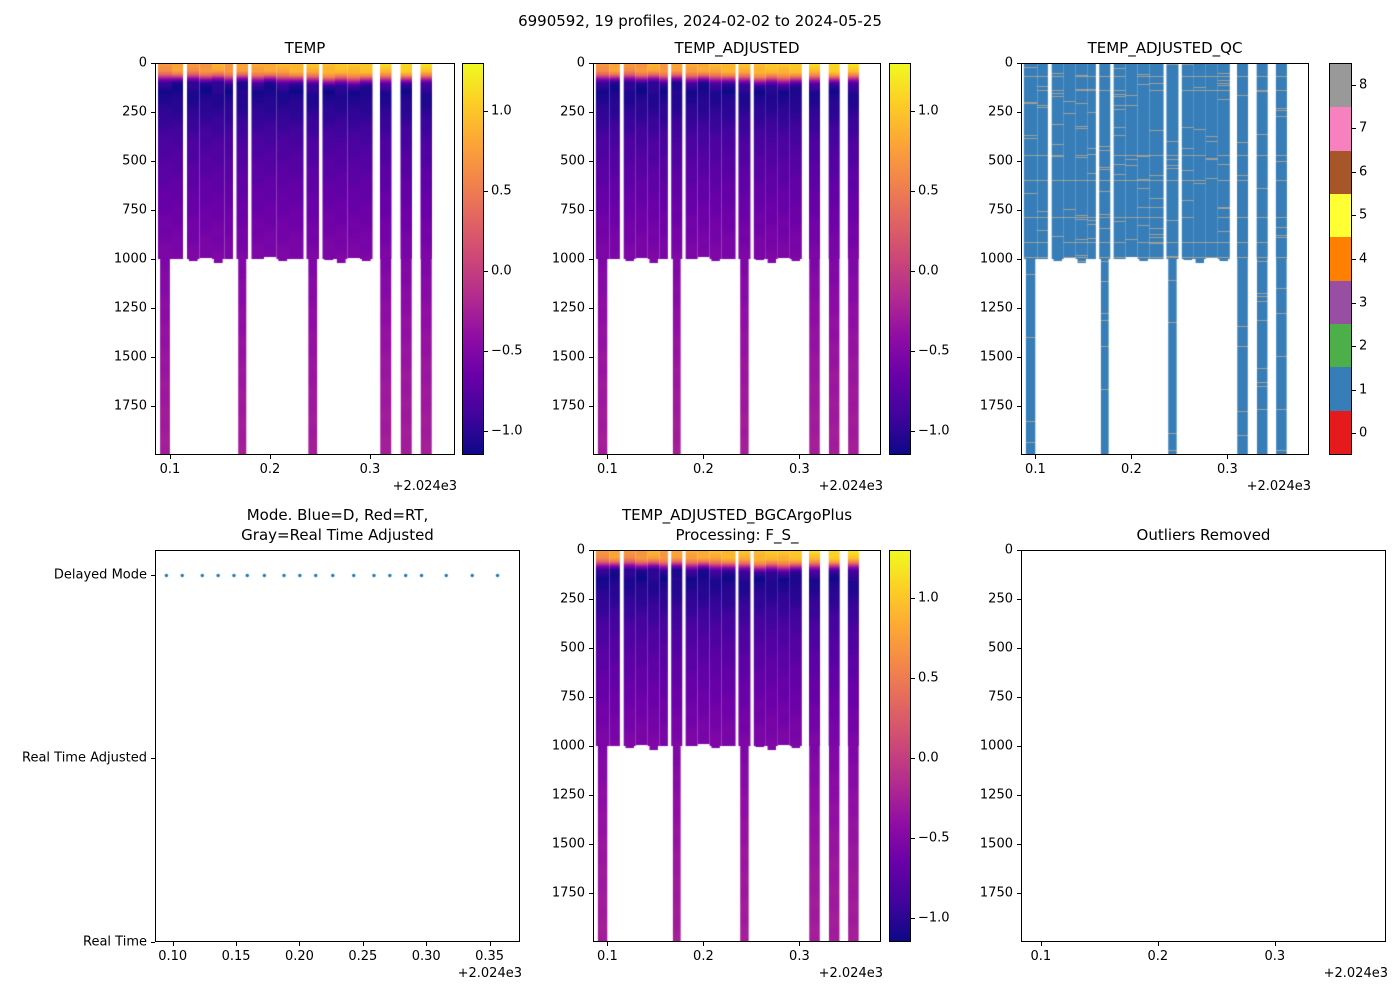 The width and height of the screenshot is (1400, 1000). I want to click on panel-title-line: Gray=Real Time Adjusted, so click(337, 534).